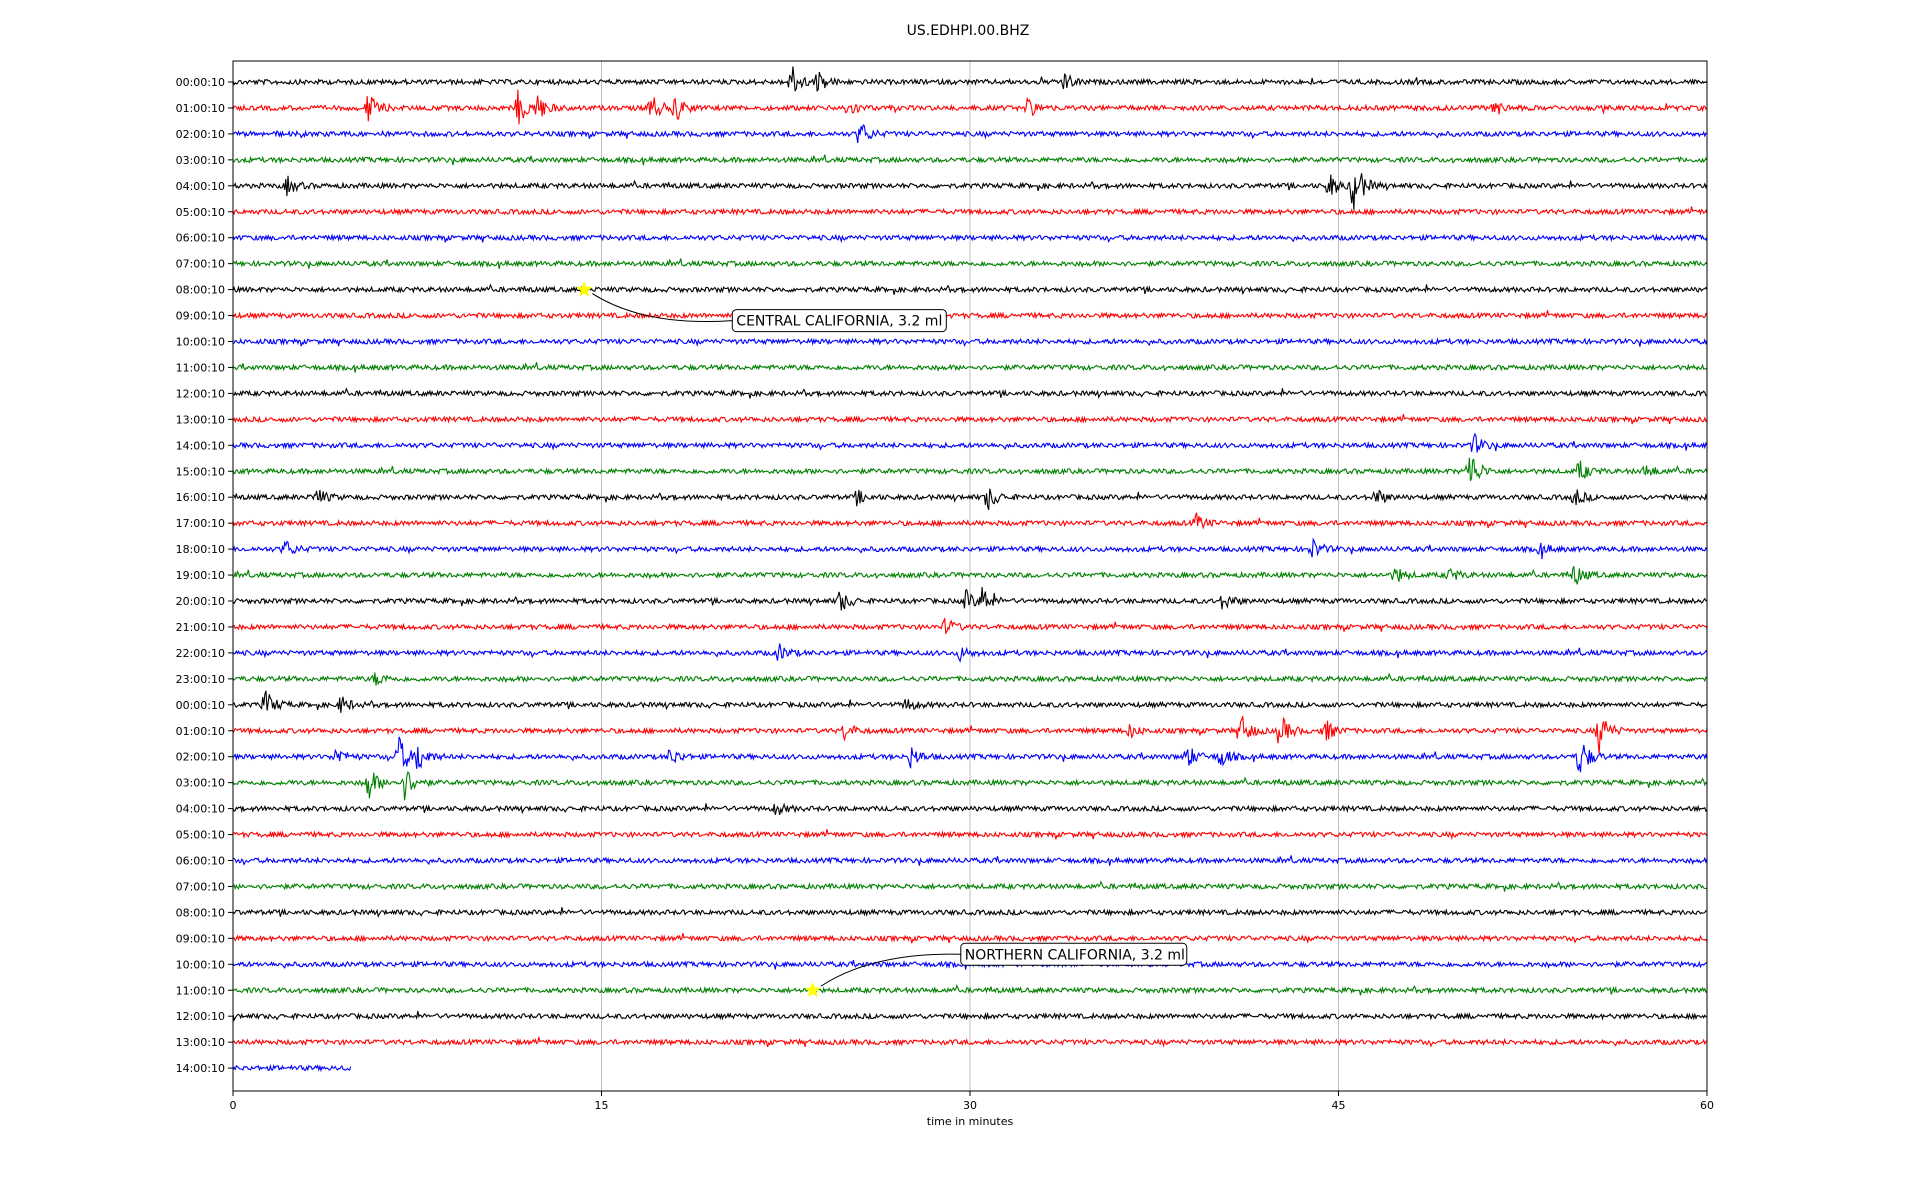 The image size is (1920, 1200). What do you see at coordinates (968, 31) in the screenshot?
I see `chart-title: US.EDHPI.00.BHZ` at bounding box center [968, 31].